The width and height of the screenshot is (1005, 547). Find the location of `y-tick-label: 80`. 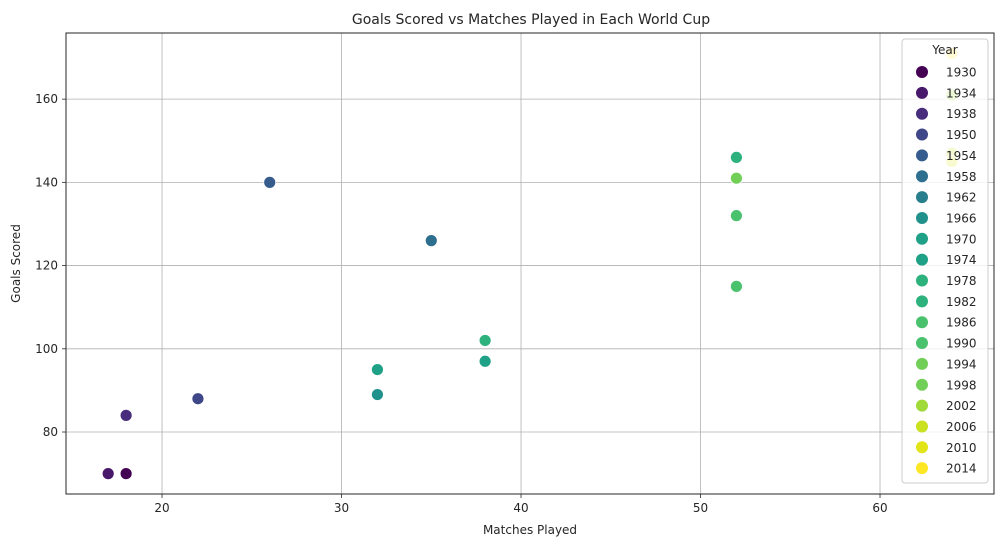

y-tick-label: 80 is located at coordinates (50, 432).